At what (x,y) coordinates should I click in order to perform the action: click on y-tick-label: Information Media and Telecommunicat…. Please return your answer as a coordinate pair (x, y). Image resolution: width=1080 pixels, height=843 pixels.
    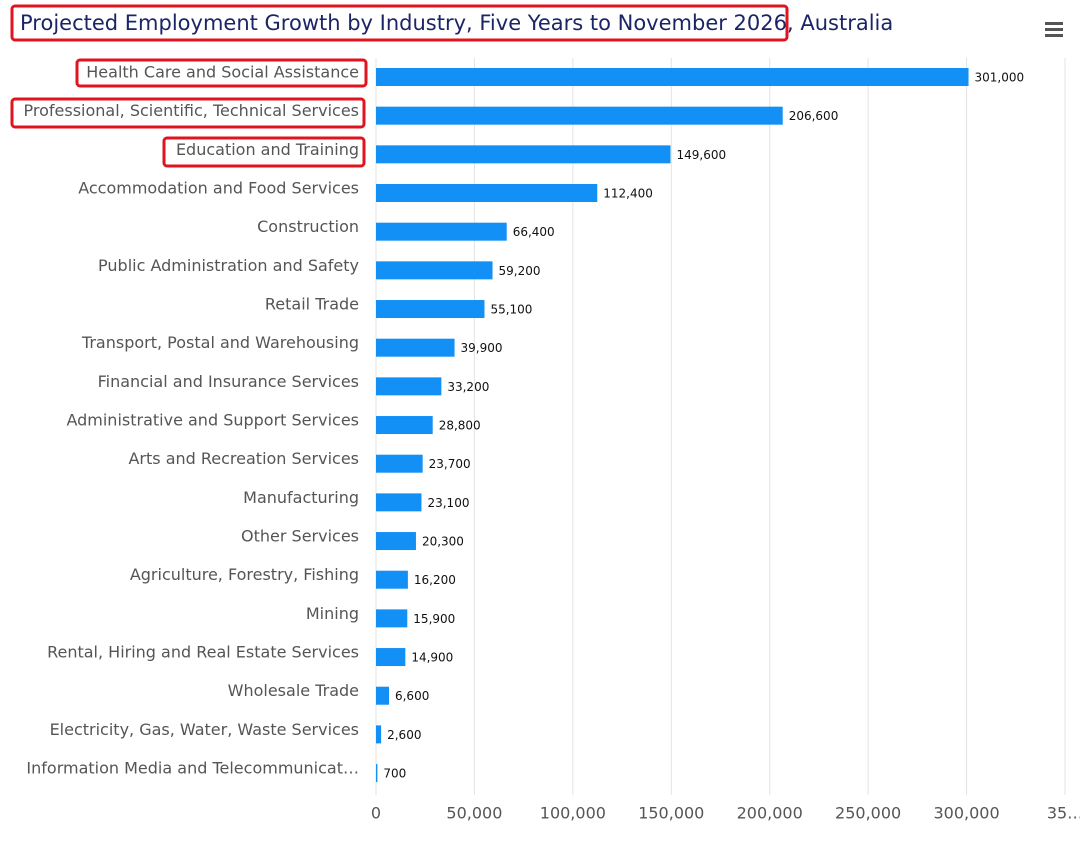
    Looking at the image, I should click on (192, 768).